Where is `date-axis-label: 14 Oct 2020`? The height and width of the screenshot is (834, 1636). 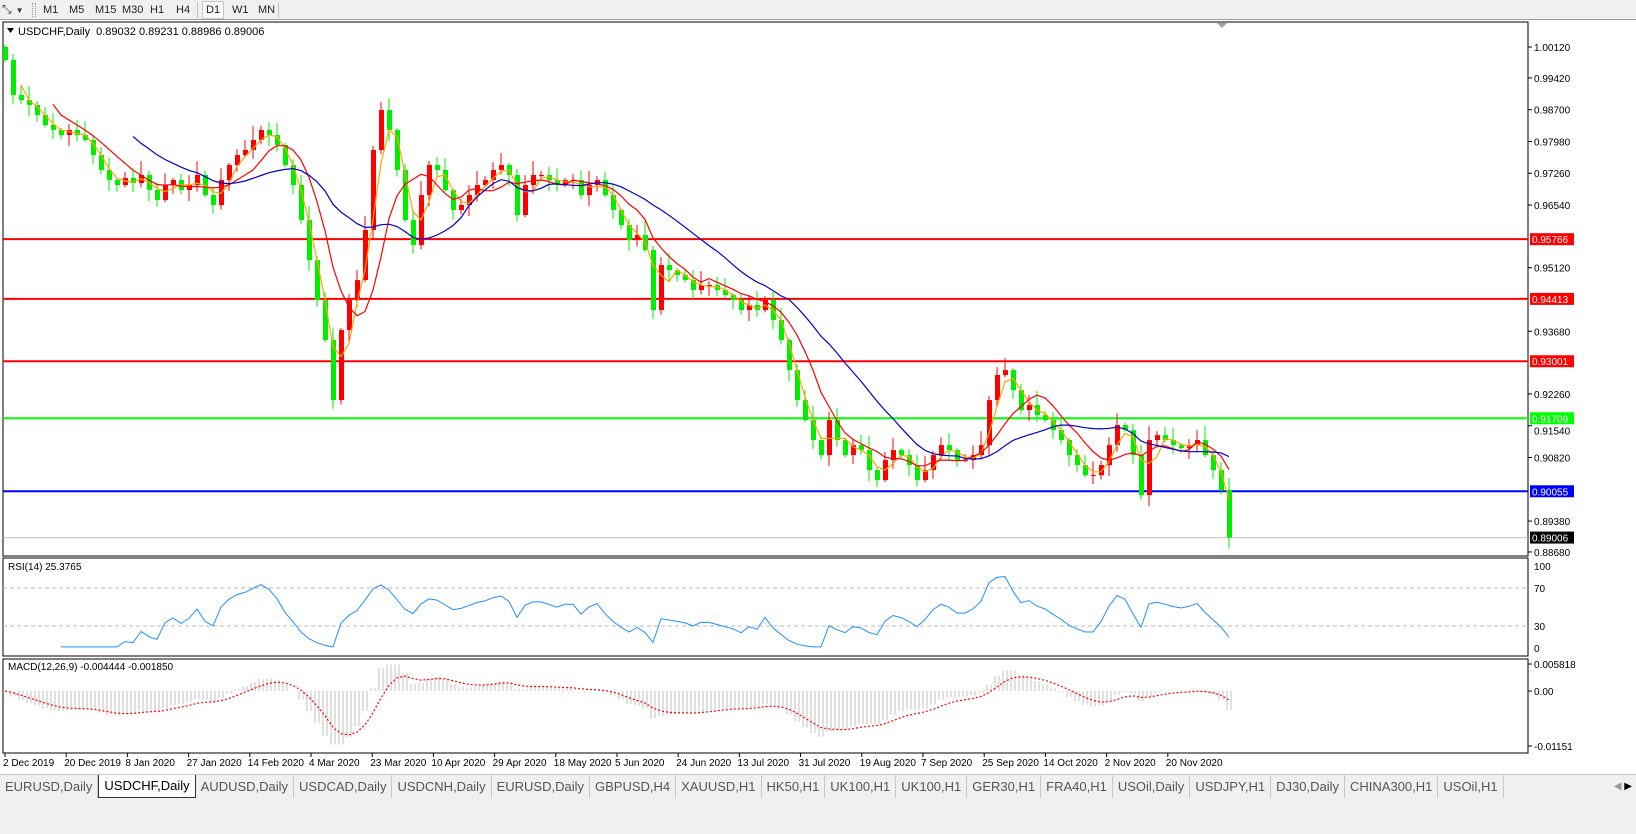
date-axis-label: 14 Oct 2020 is located at coordinates (1070, 763).